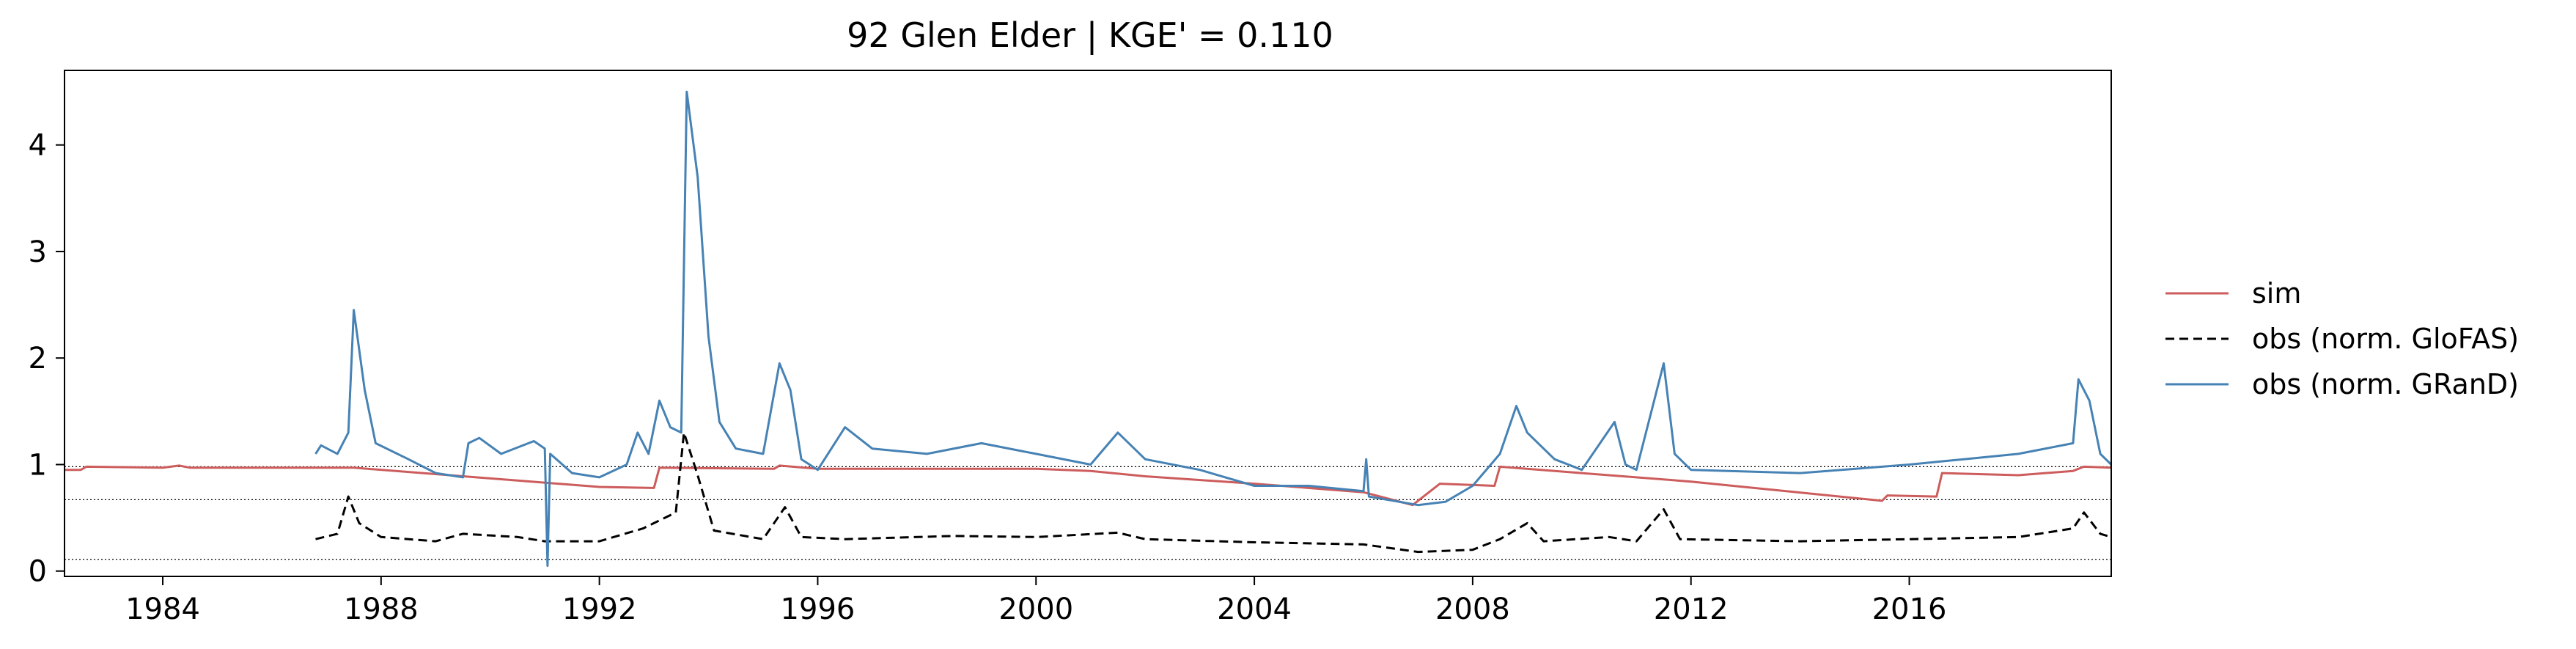 Image resolution: width=2576 pixels, height=649 pixels. Describe the element at coordinates (38, 358) in the screenshot. I see `y-tick-label-2: 2` at that location.